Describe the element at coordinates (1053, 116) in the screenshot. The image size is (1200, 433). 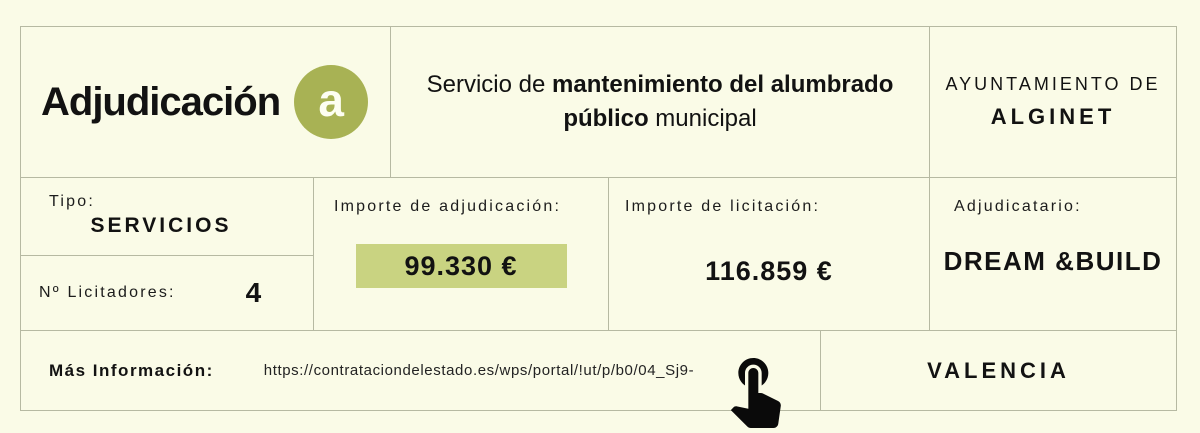
I see `organization-name: ALGINET` at that location.